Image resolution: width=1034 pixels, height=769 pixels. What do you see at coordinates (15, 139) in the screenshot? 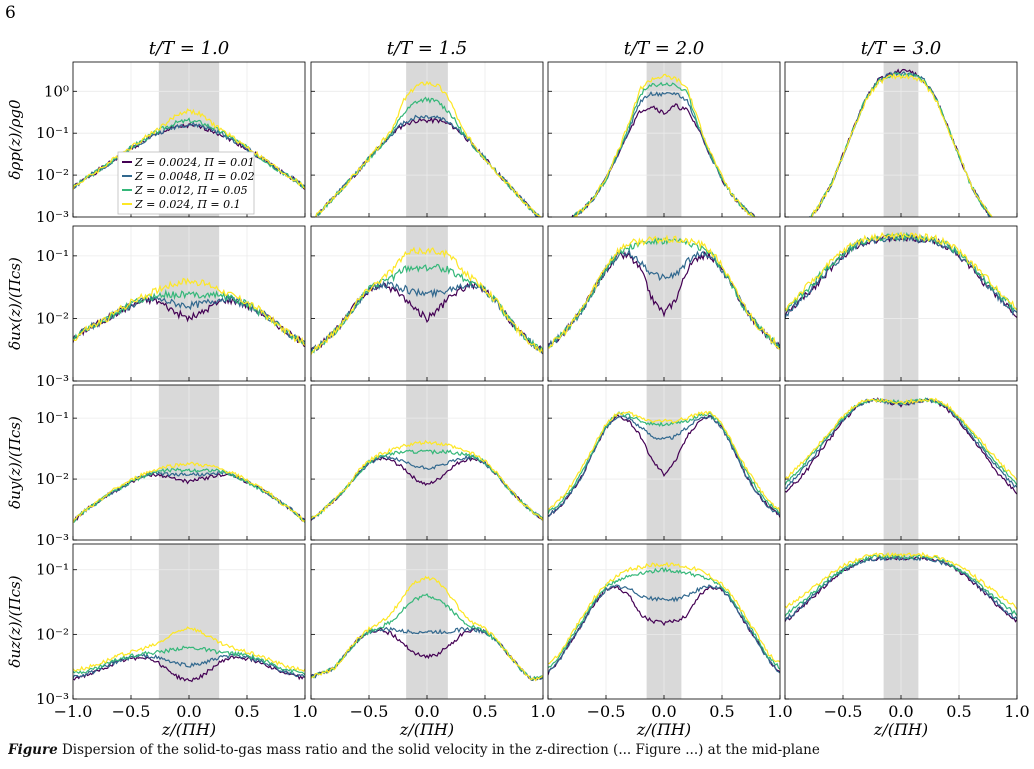
I see `row-ylabel: δρp(z)/ρg0` at bounding box center [15, 139].